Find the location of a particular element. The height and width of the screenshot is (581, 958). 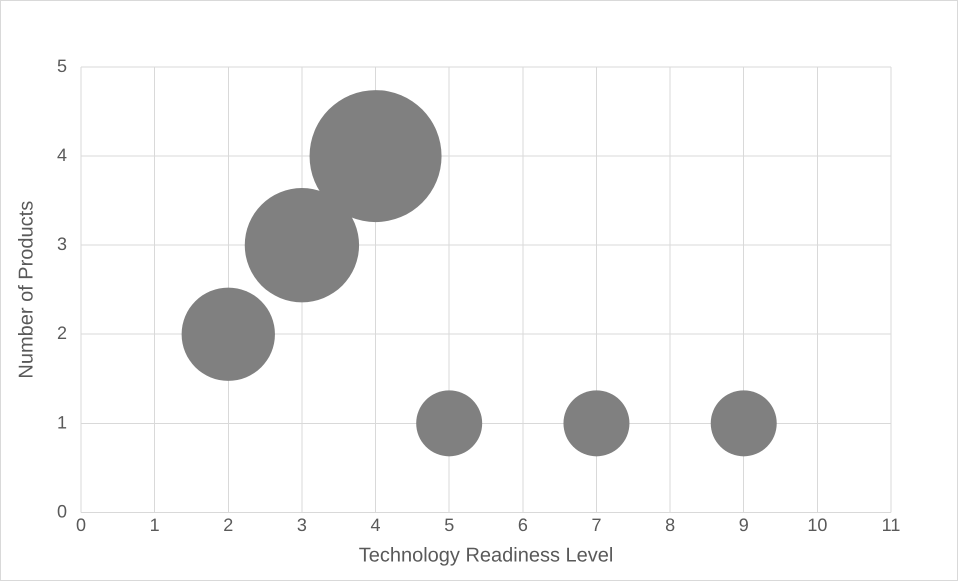

y-tick-label: 3 is located at coordinates (62, 244).